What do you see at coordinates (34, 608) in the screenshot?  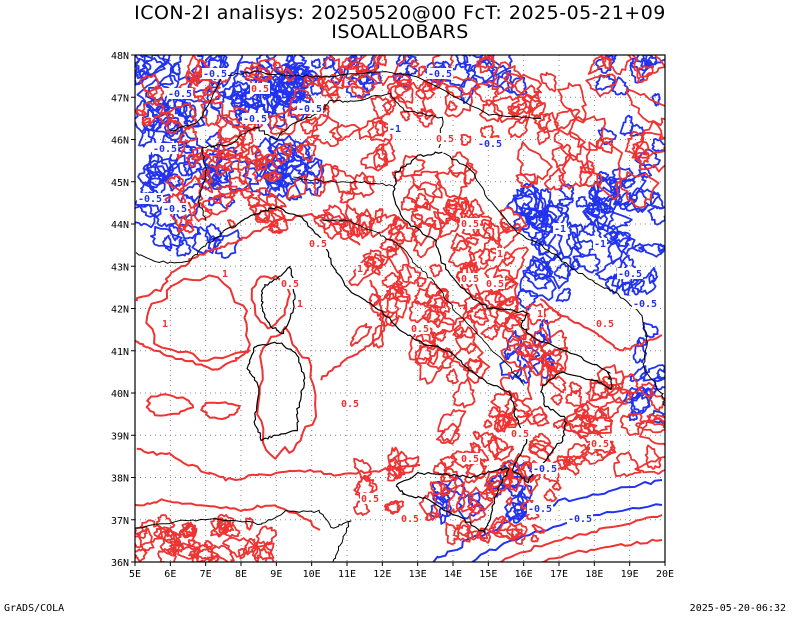 I see `footer-credit: GrADS/COLA` at bounding box center [34, 608].